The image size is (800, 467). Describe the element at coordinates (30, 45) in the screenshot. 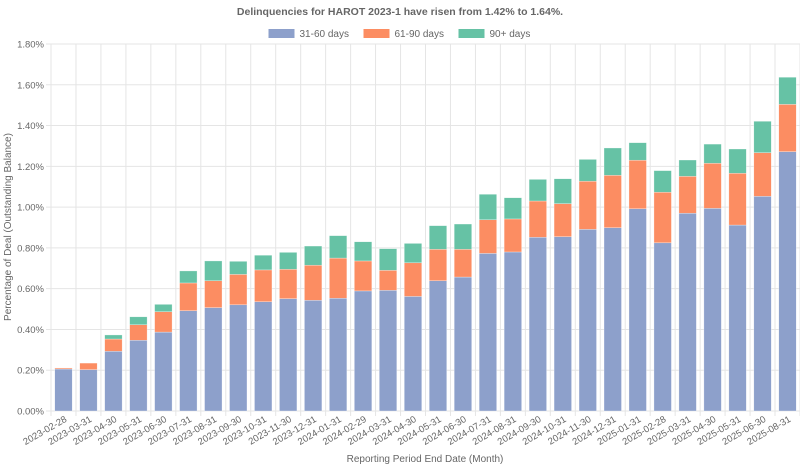

I see `y-tick-label: 1.80%` at that location.